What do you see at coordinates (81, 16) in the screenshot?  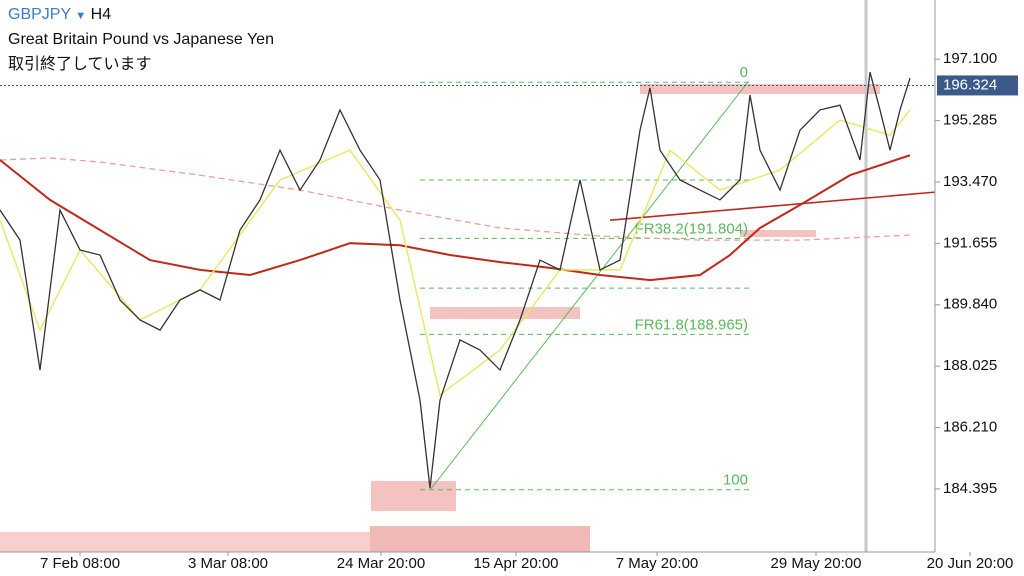 I see `dropdown-icon: ▼` at bounding box center [81, 16].